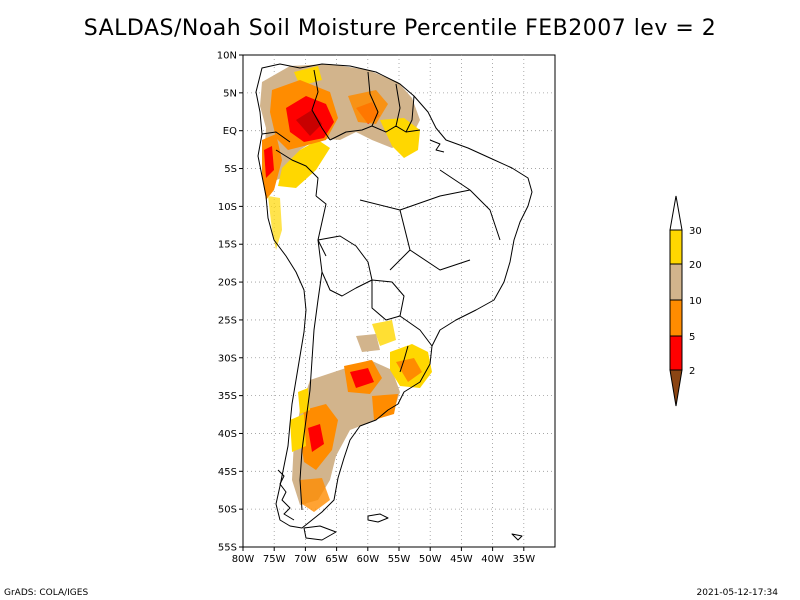 The image size is (800, 600). What do you see at coordinates (227, 396) in the screenshot?
I see `lat-label: 35S` at bounding box center [227, 396].